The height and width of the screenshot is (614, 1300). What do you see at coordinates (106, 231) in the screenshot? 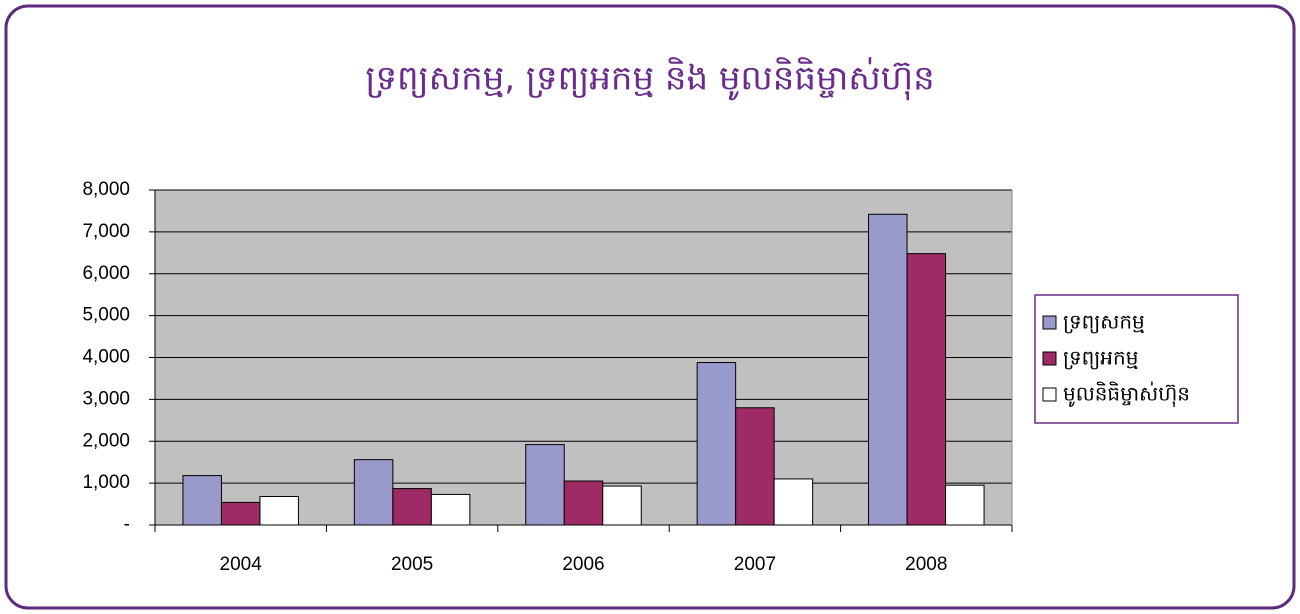
I see `y-tick-label: 7,000` at bounding box center [106, 231].